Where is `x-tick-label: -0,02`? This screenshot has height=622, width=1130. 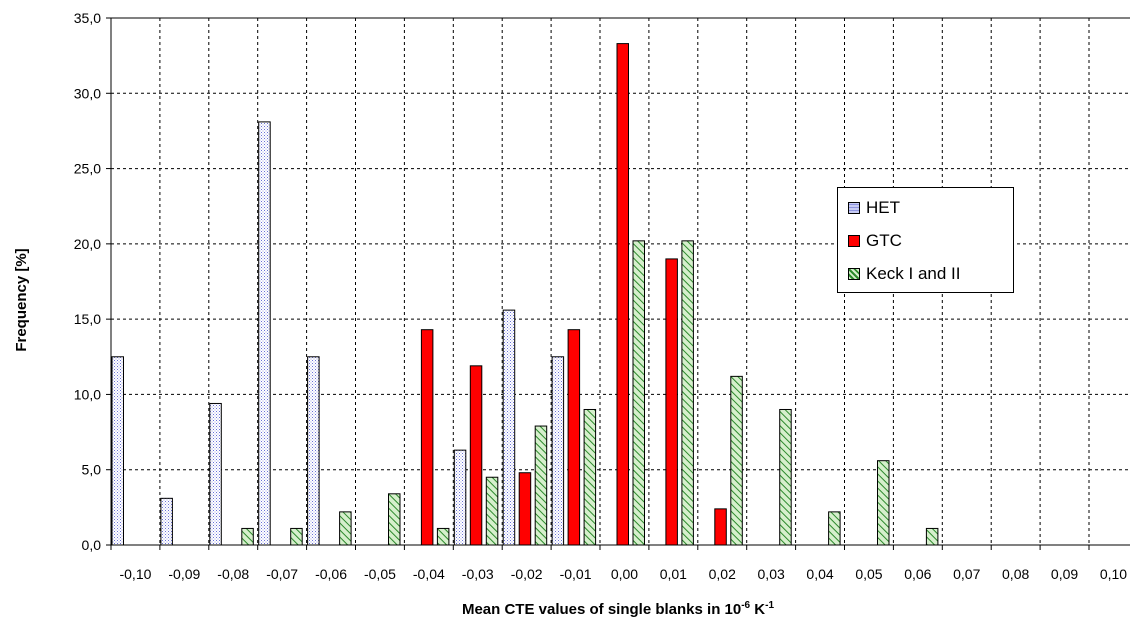
x-tick-label: -0,02 is located at coordinates (527, 574).